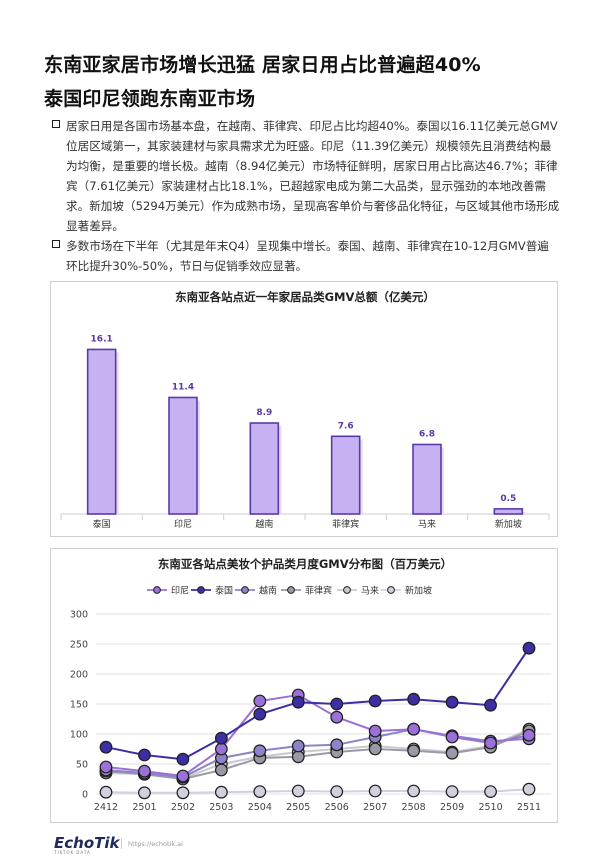 Image resolution: width=600 pixels, height=867 pixels. What do you see at coordinates (168, 591) in the screenshot?
I see `legend-item-印尼: 印尼` at bounding box center [168, 591].